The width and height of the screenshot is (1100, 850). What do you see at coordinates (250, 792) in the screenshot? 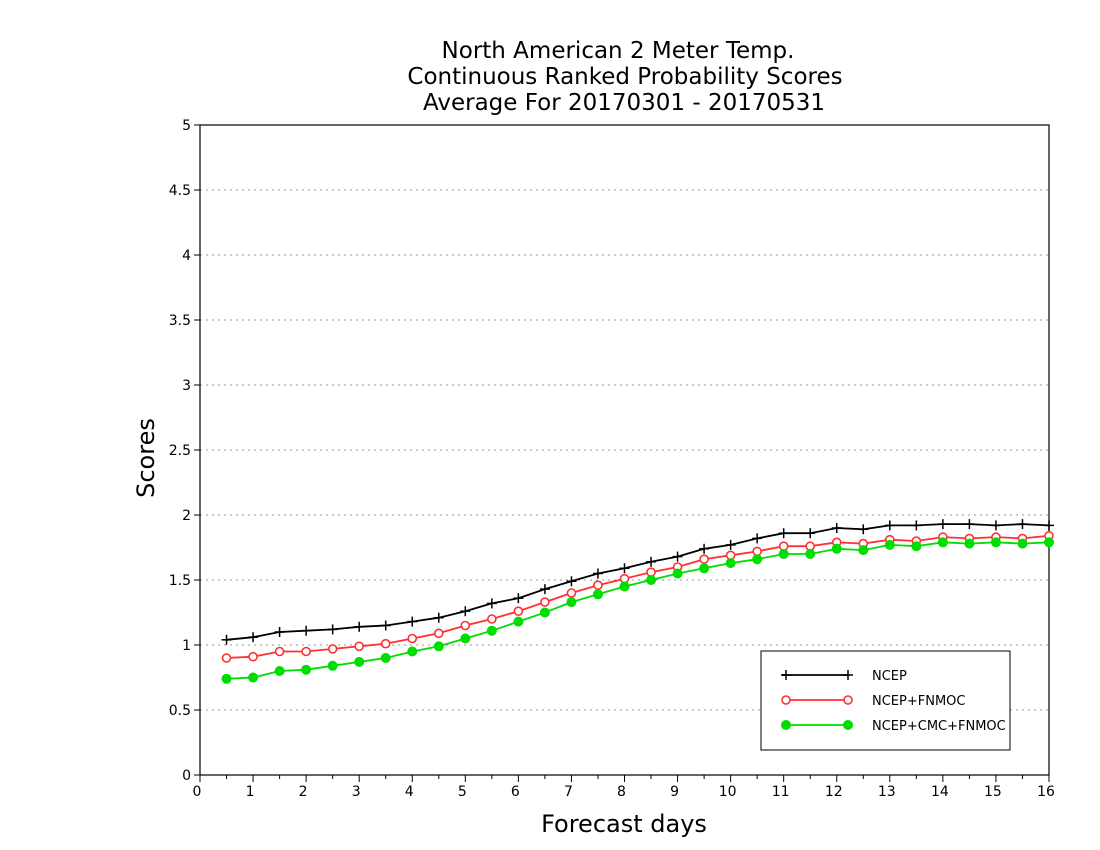
I see `x-tick-label-1: 1` at bounding box center [250, 792].